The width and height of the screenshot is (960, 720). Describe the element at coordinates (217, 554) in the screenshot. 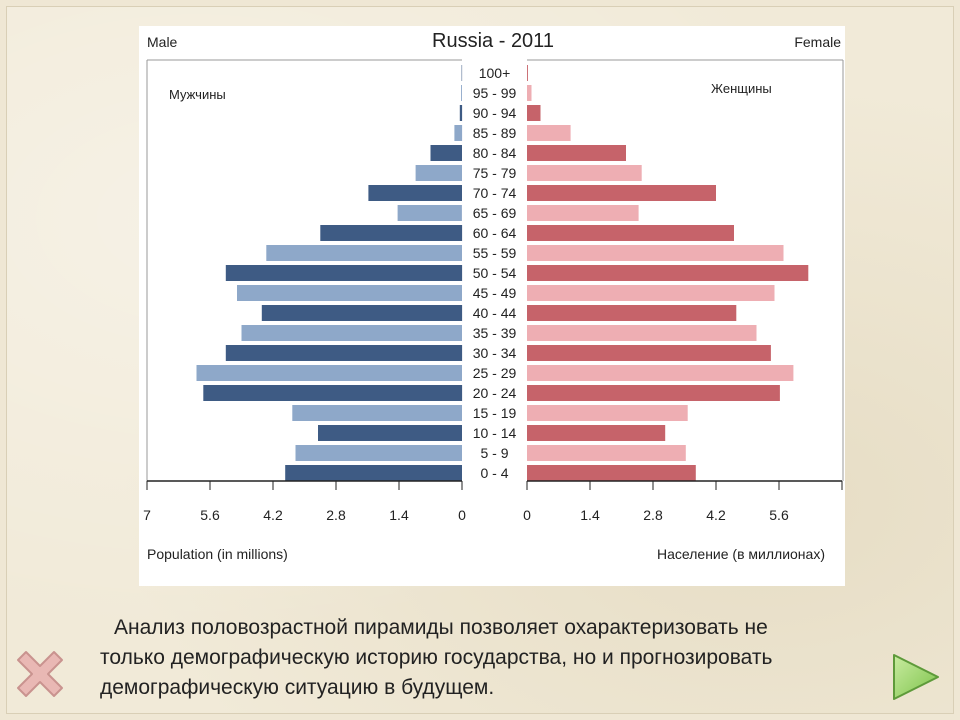

I see `male-x-axis-label: Population (in millions)` at that location.